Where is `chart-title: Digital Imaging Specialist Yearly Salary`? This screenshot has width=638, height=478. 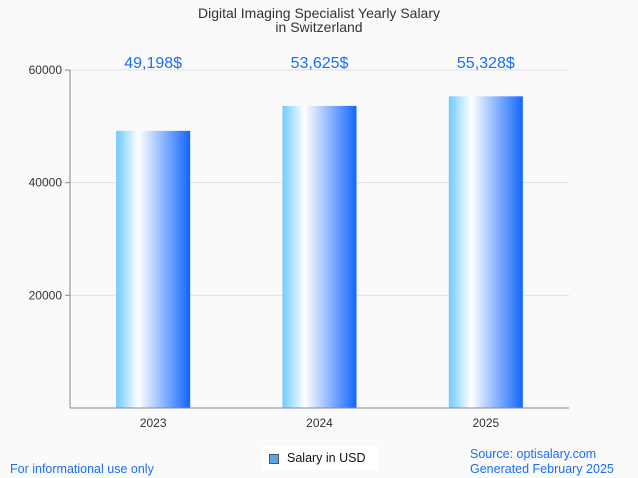
chart-title: Digital Imaging Specialist Yearly Salary is located at coordinates (319, 13).